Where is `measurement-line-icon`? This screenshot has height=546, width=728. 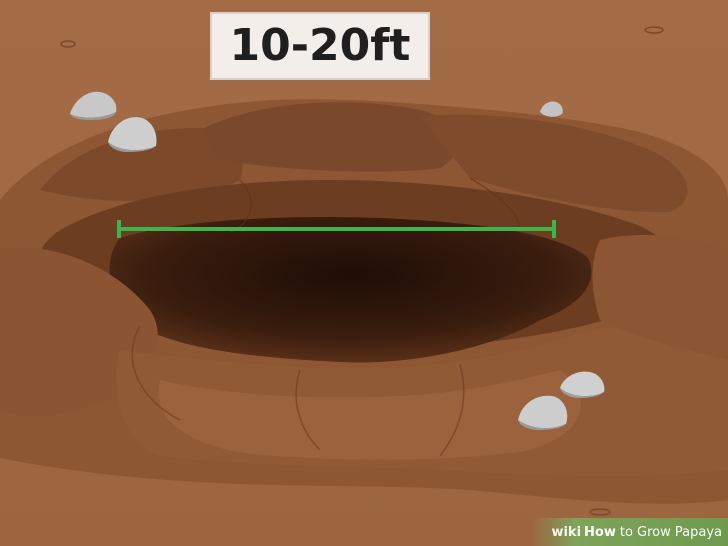
measurement-line-icon is located at coordinates (336, 229).